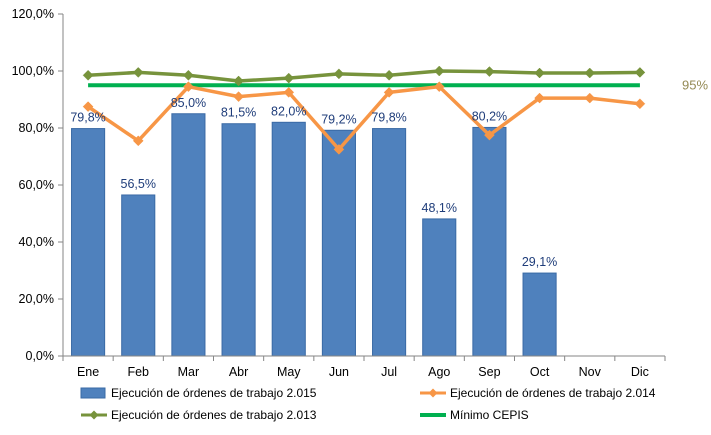 Image resolution: width=711 pixels, height=435 pixels. What do you see at coordinates (88, 372) in the screenshot?
I see `x-tick-label: Ene` at bounding box center [88, 372].